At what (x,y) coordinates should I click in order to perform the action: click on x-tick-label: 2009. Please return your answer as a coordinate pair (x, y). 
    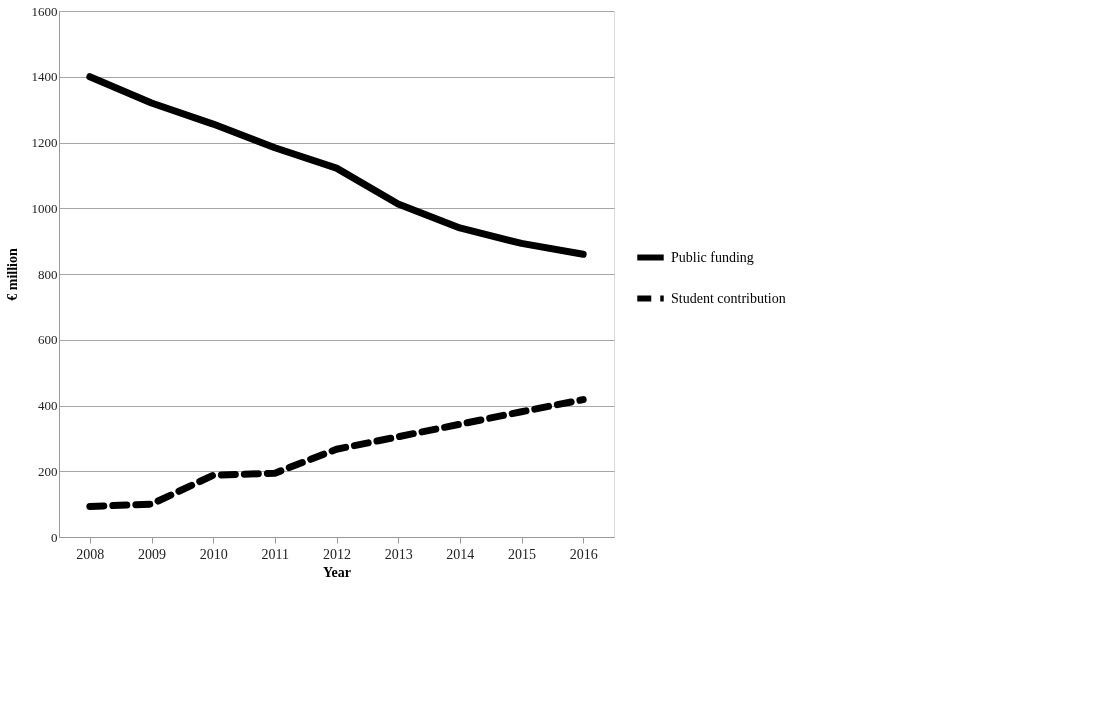
    Looking at the image, I should click on (152, 554).